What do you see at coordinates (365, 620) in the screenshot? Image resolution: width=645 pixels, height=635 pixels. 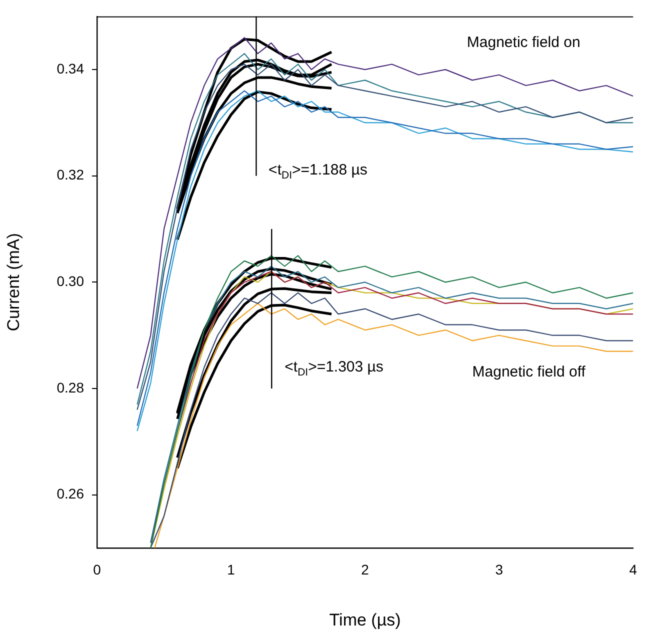 I see `x-axis-title: Time (µs)` at bounding box center [365, 620].